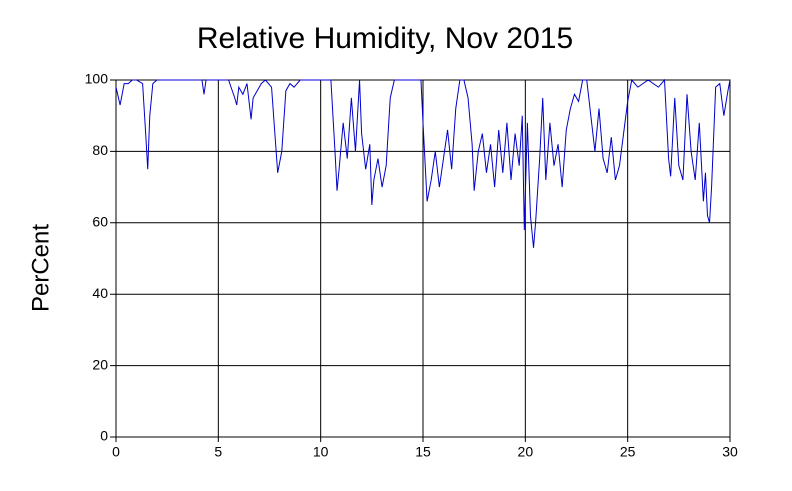 Image resolution: width=792 pixels, height=491 pixels. Describe the element at coordinates (321, 452) in the screenshot. I see `x-tick-label: 10` at that location.